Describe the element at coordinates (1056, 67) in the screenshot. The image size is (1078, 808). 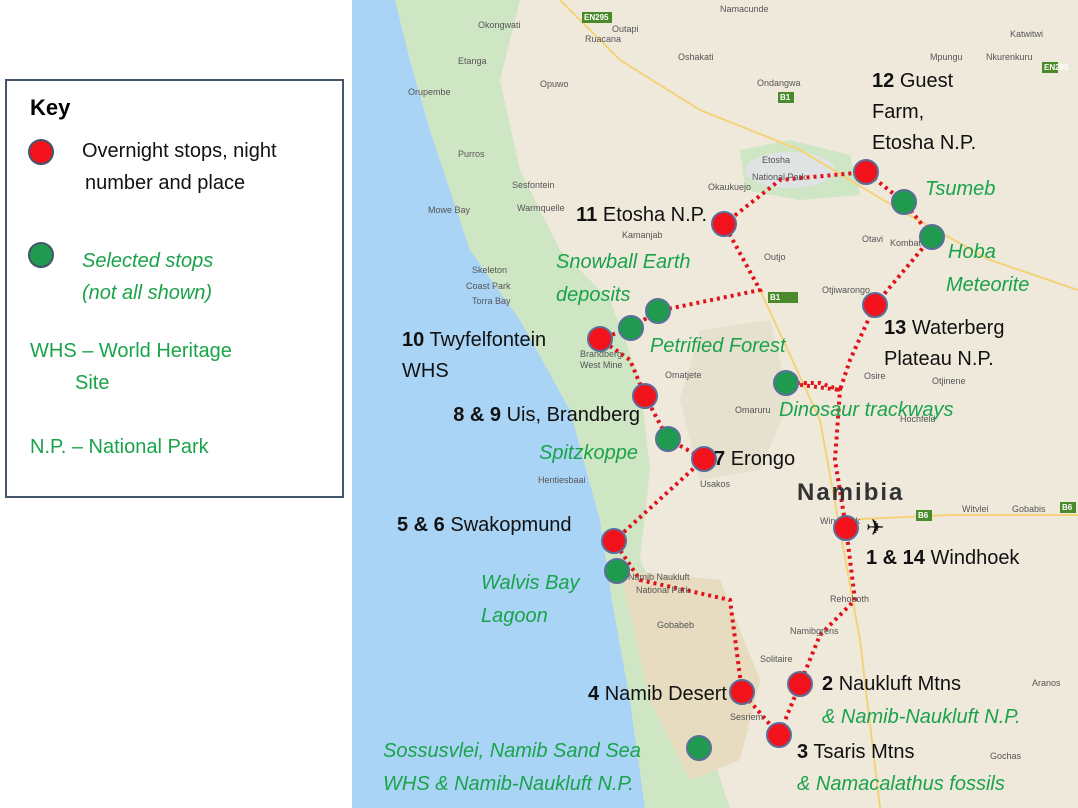
I see `road-badge-label: EN295` at that location.